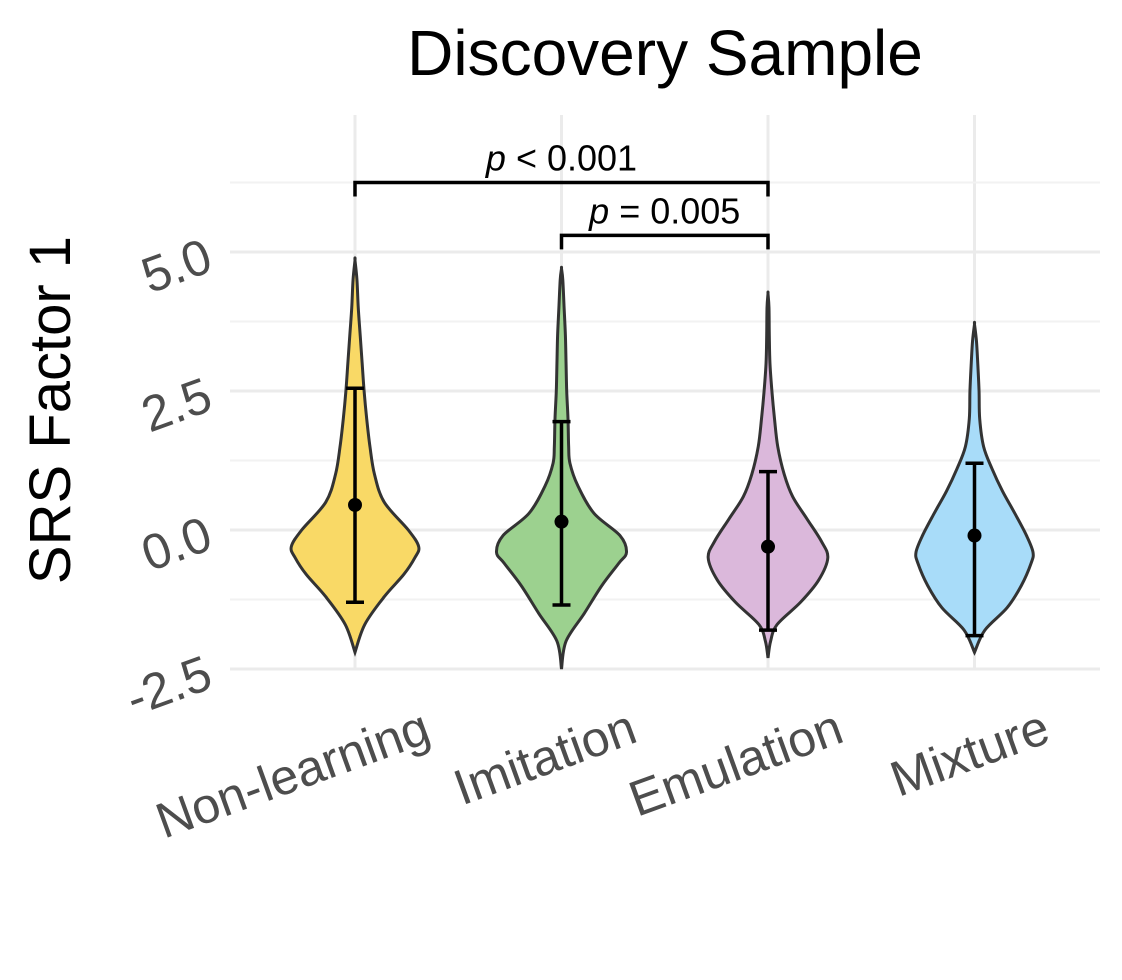  Describe the element at coordinates (293, 774) in the screenshot. I see `x-tick-label: Non-learning` at that location.